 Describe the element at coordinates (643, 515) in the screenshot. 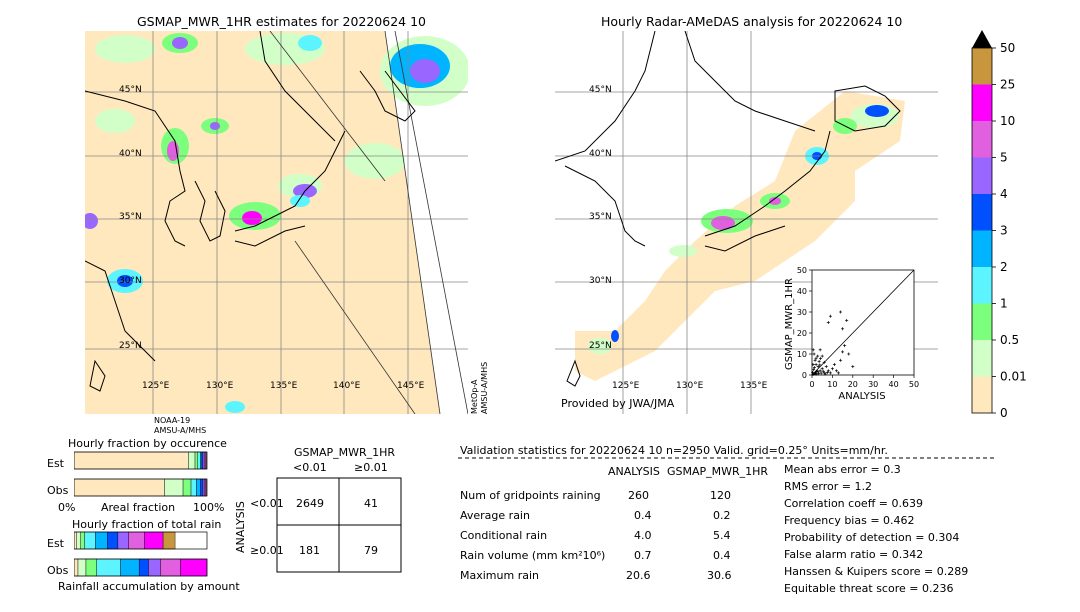

I see `row-analysis: 0.4` at that location.